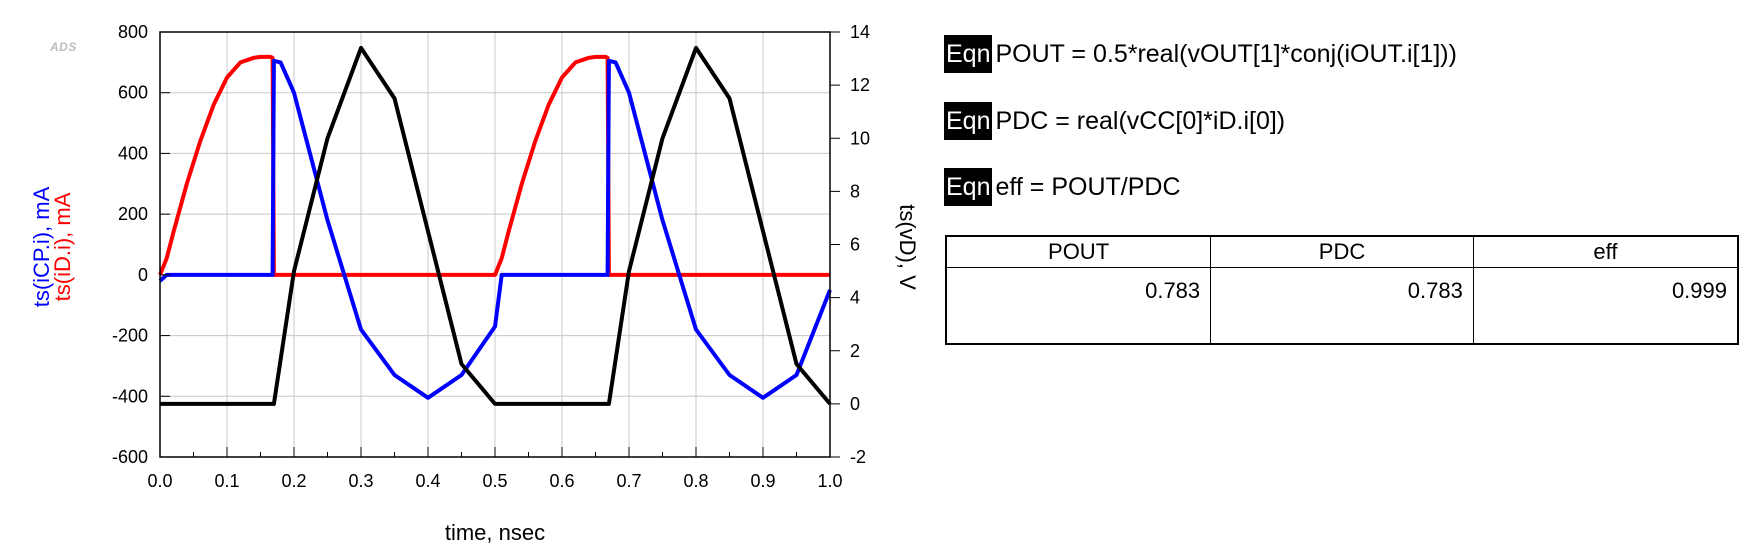 This screenshot has width=1755, height=559. Describe the element at coordinates (427, 481) in the screenshot. I see `x-tick-label: 0.4` at that location.